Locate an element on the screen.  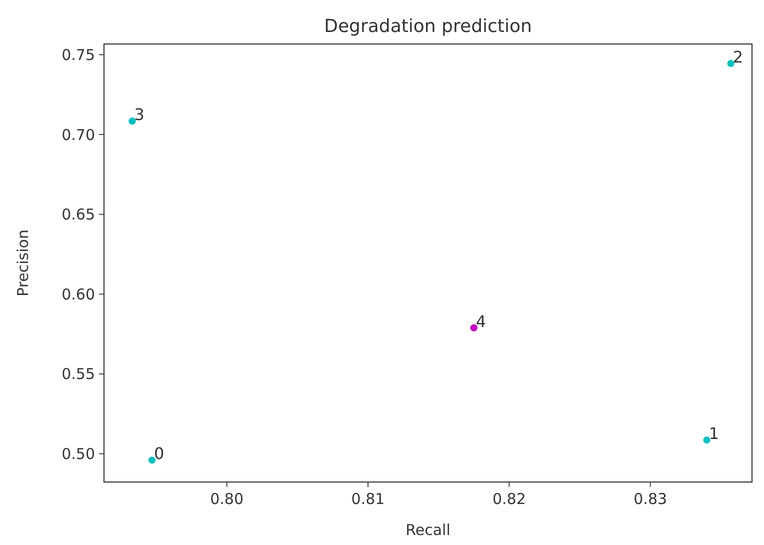
x-tick-label: 0.82 is located at coordinates (509, 499).